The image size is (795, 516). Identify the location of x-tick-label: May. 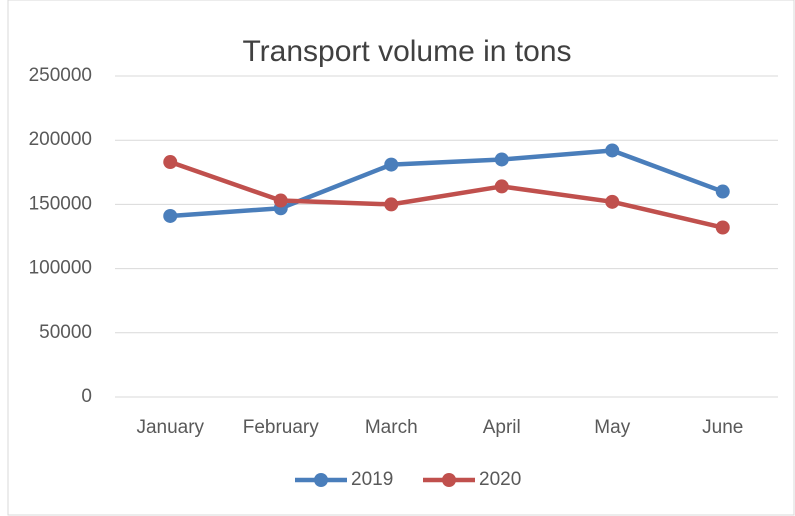
(612, 427).